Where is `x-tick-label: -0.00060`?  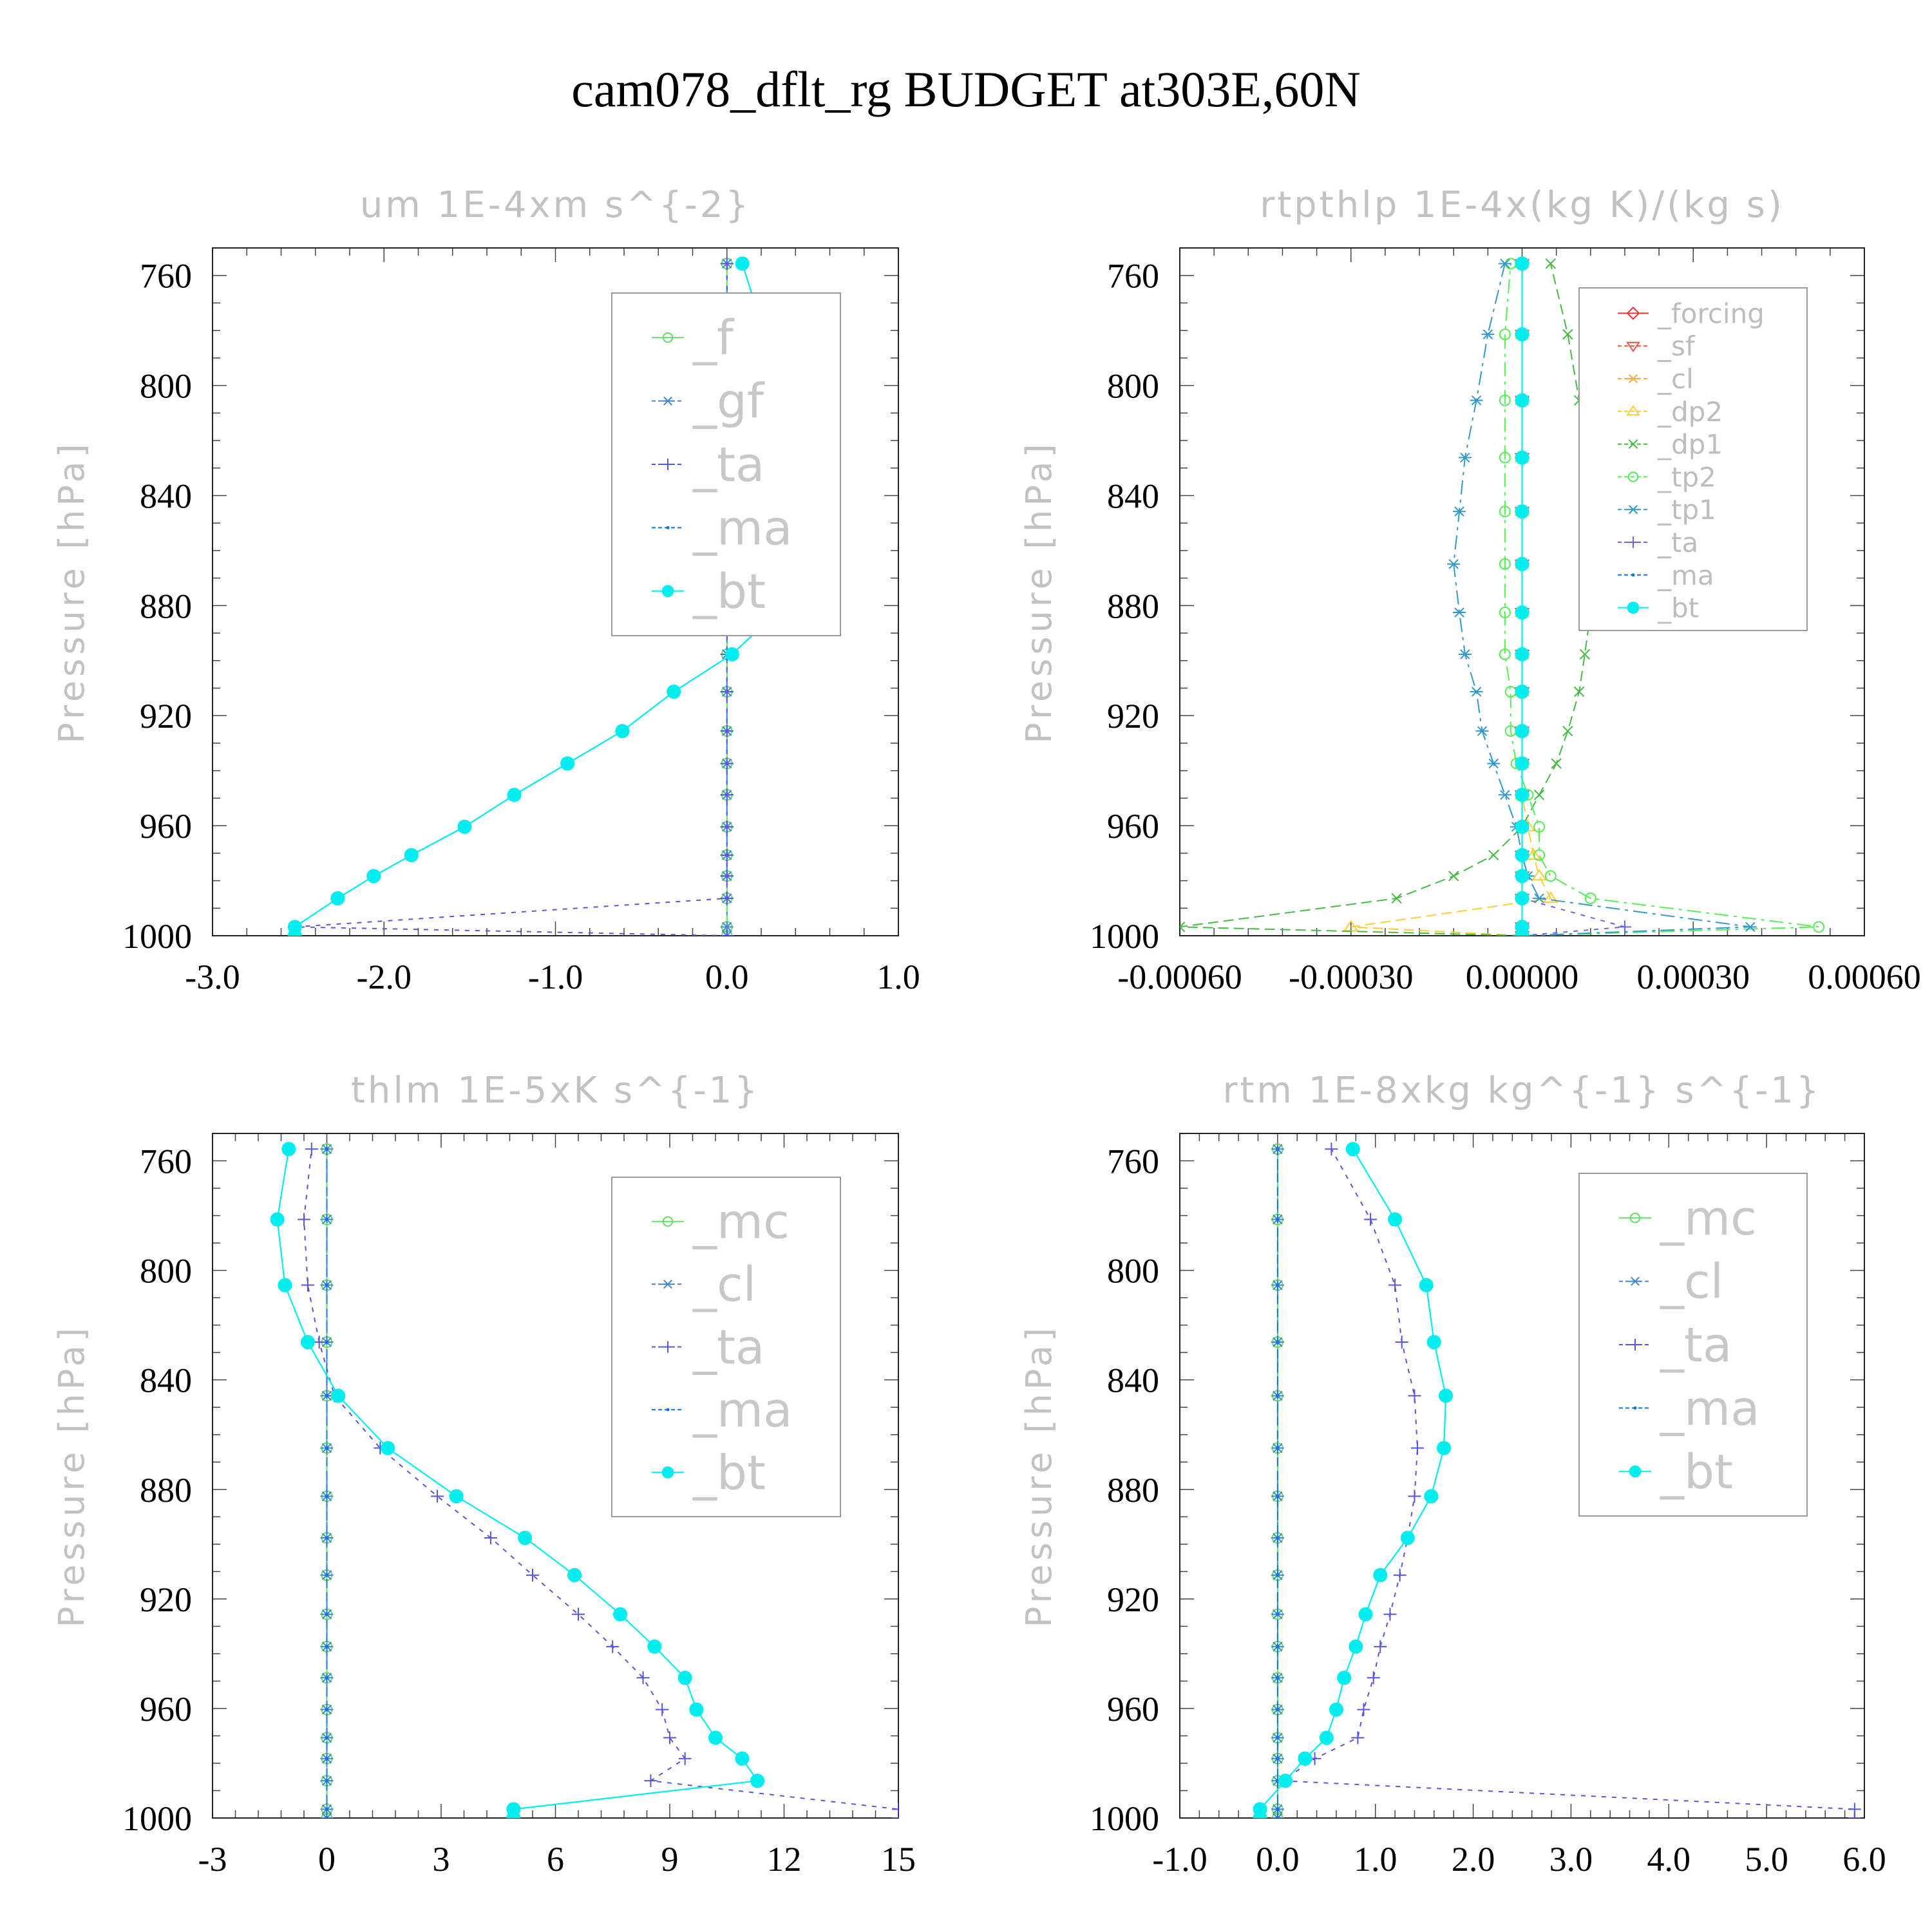 x-tick-label: -0.00060 is located at coordinates (1179, 977).